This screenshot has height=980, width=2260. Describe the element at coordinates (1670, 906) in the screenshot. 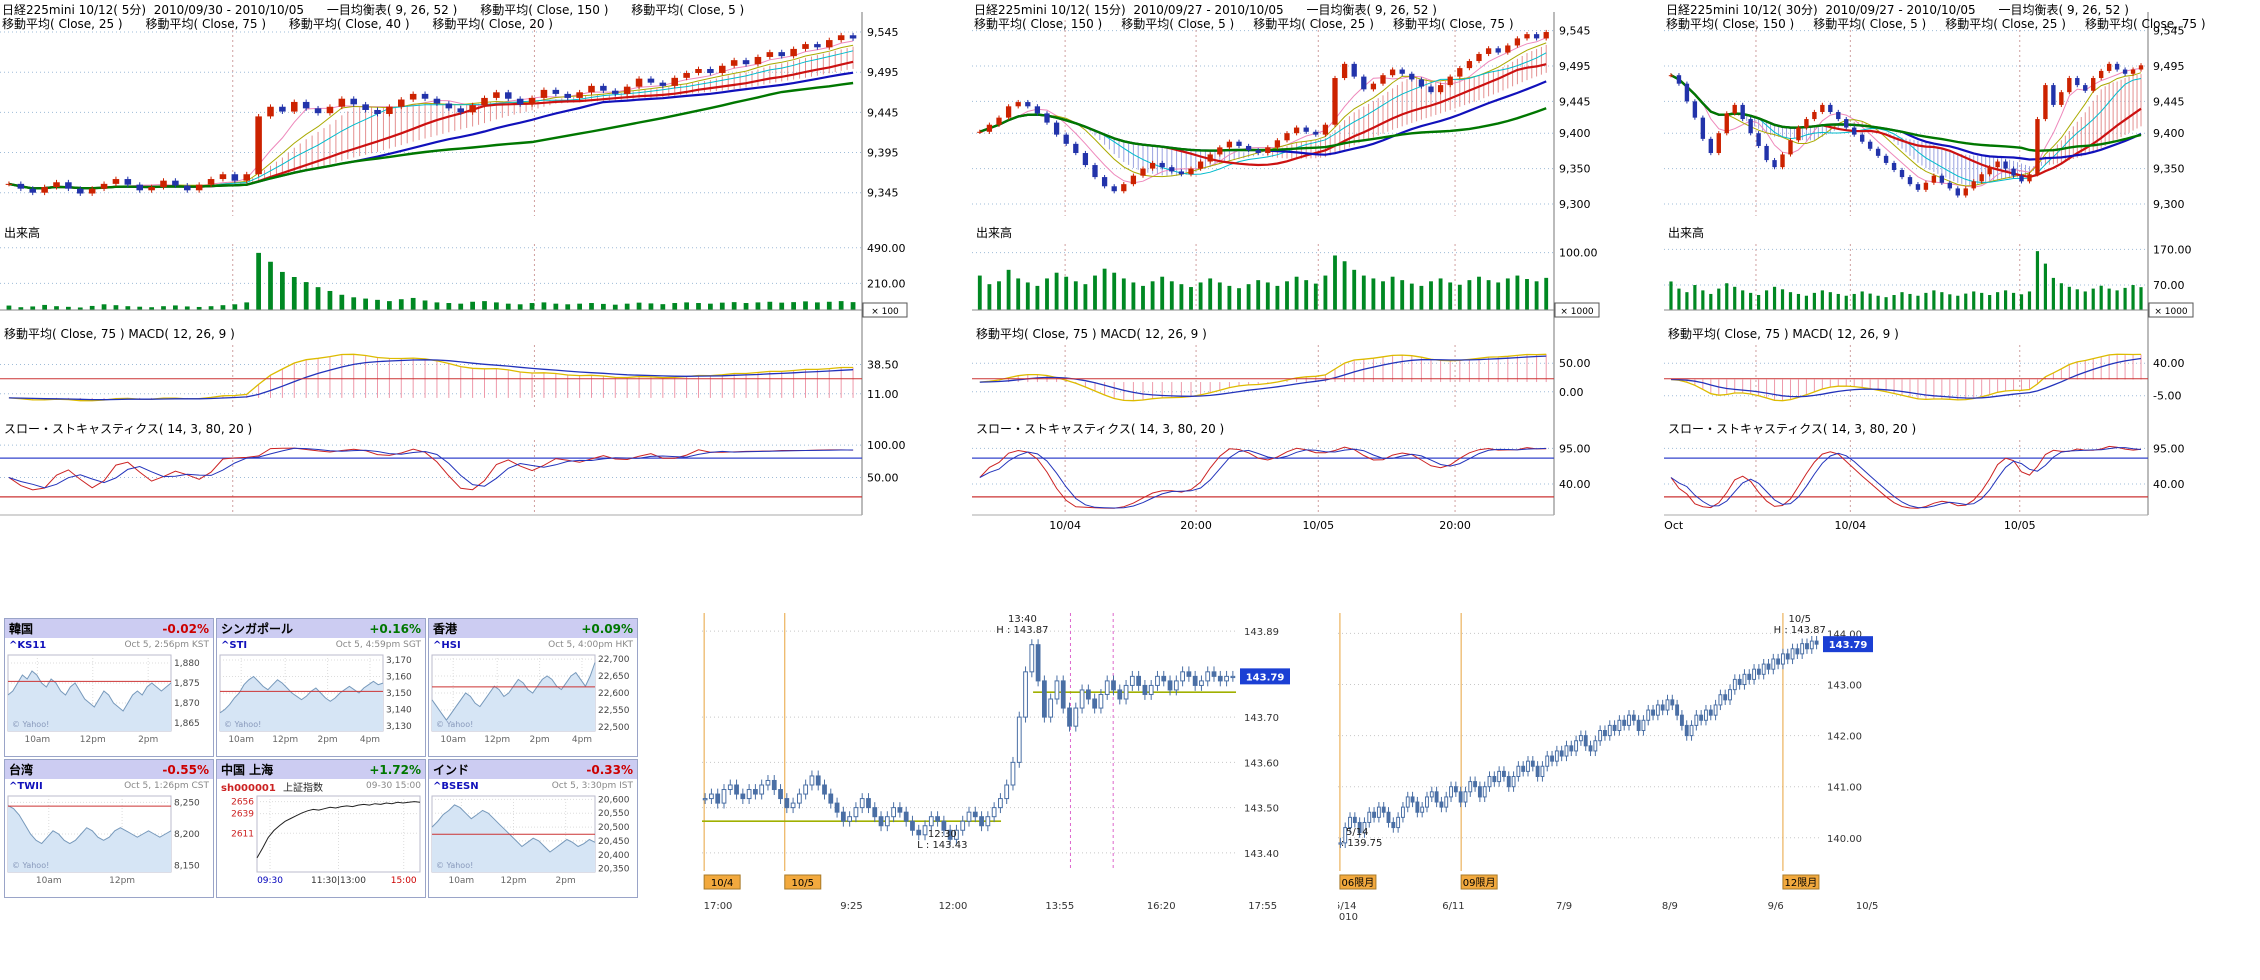

I see `svg-text: 8/9` at that location.